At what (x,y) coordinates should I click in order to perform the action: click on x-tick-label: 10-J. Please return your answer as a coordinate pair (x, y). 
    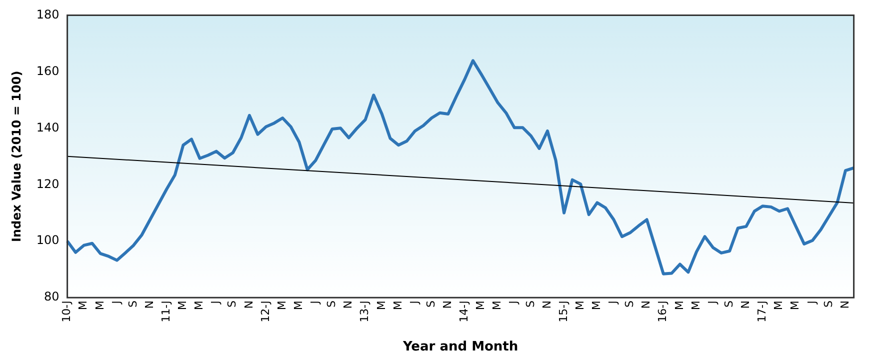
    Looking at the image, I should click on (67, 311).